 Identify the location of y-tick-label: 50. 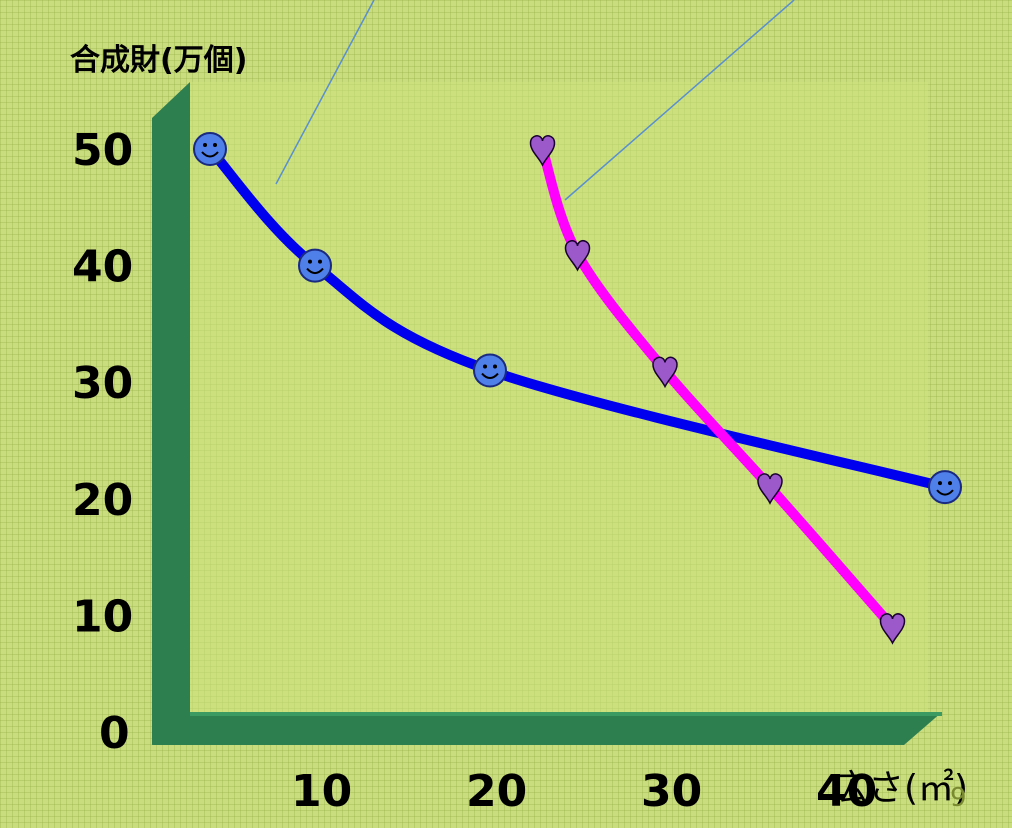
(102, 150).